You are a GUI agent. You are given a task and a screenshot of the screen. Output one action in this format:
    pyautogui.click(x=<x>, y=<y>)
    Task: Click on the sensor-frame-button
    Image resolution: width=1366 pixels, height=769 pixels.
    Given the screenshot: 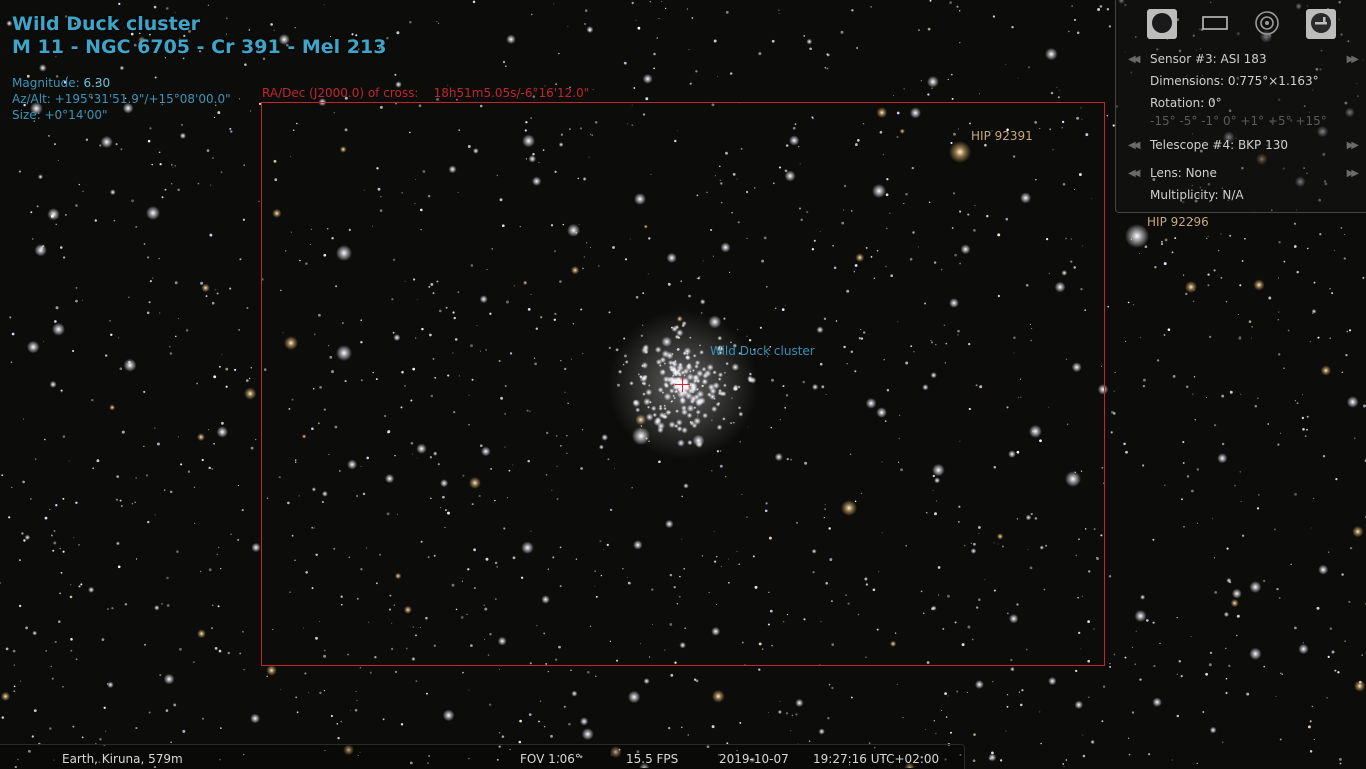 What is the action you would take?
    pyautogui.click(x=1215, y=24)
    